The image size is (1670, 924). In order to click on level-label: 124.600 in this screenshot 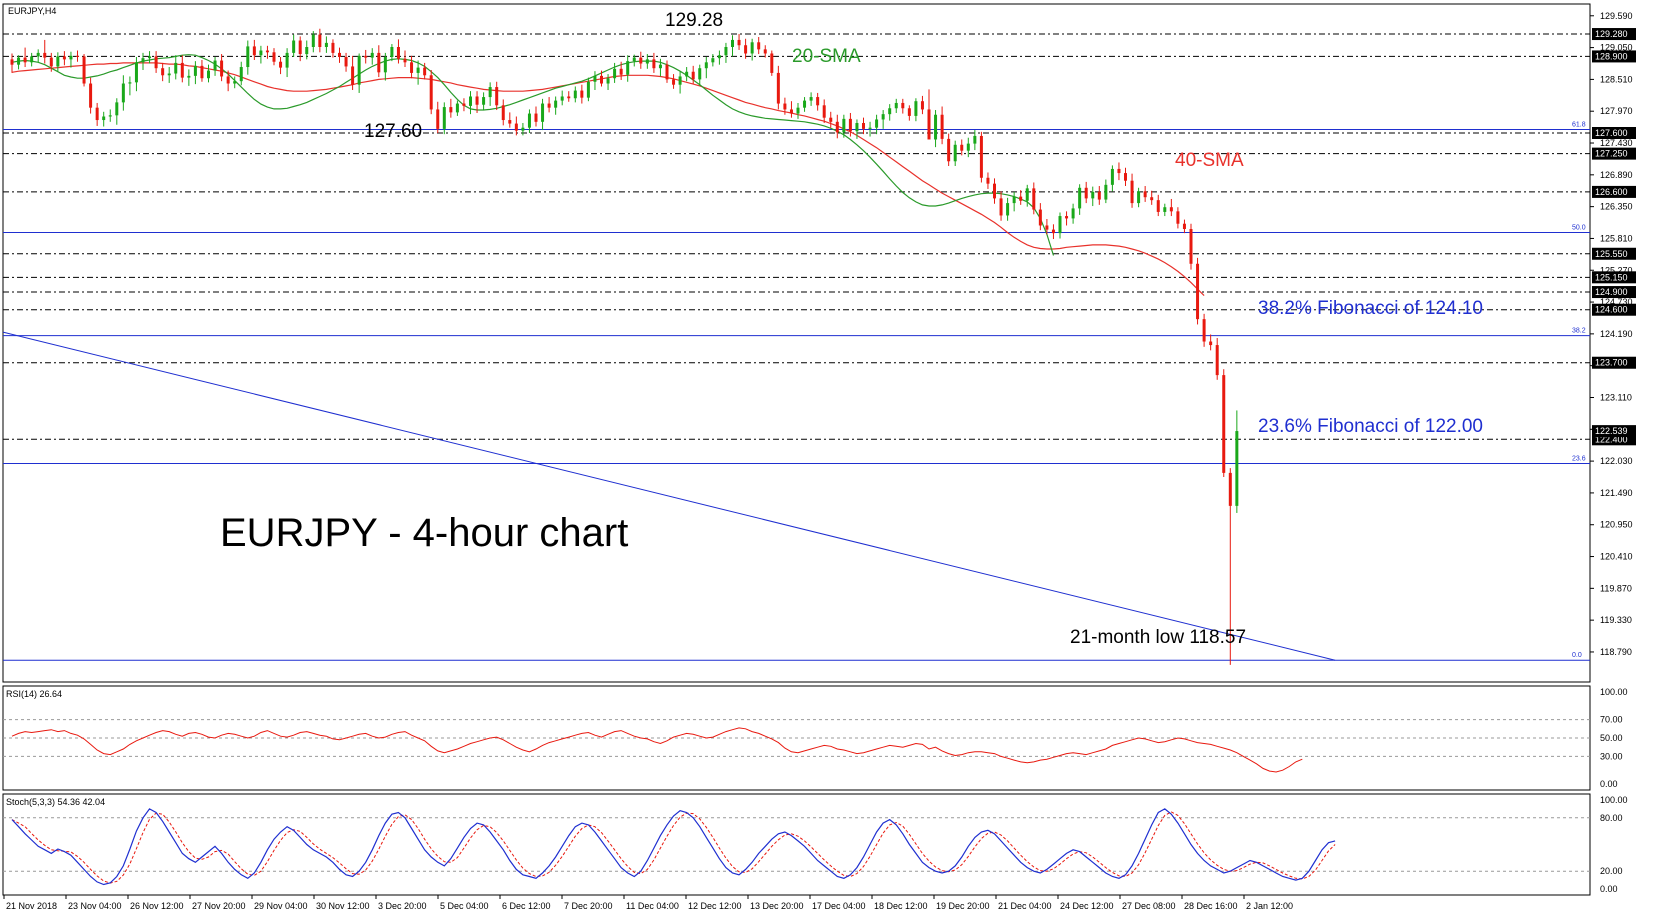, I will do `click(1611, 310)`.